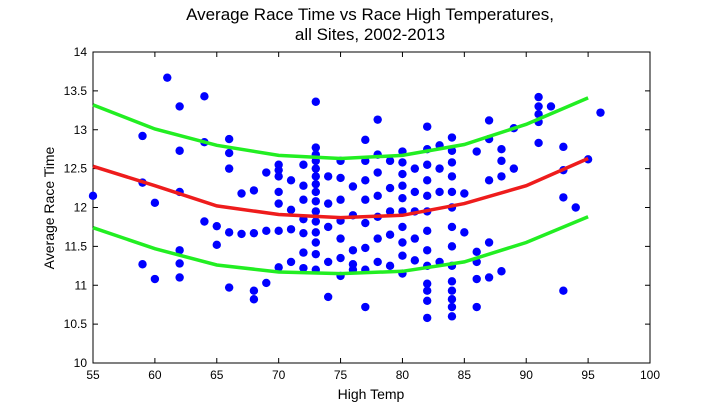 The width and height of the screenshot is (717, 409). I want to click on x-tick-label: 60, so click(155, 375).